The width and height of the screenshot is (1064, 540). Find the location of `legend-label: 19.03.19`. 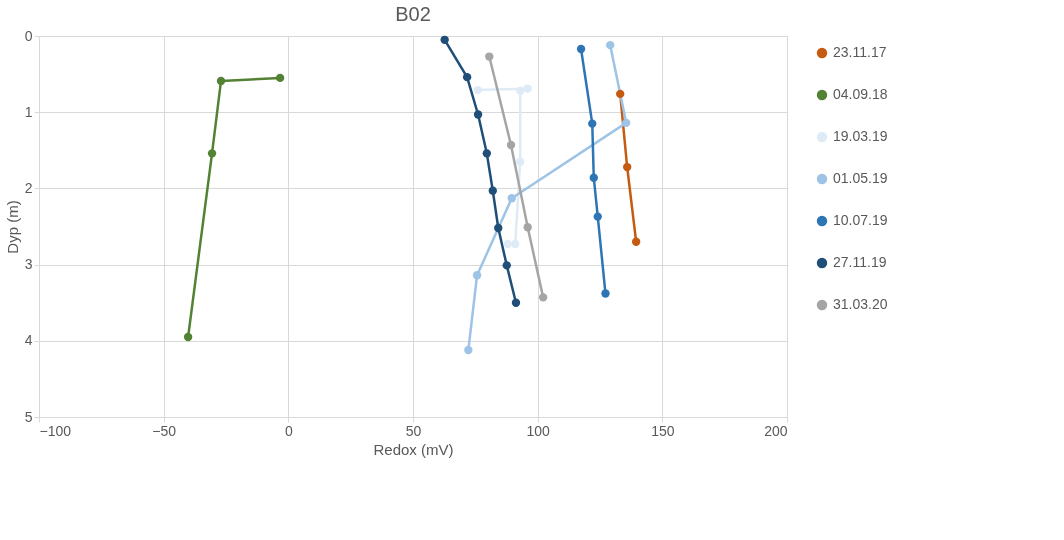

legend-label: 19.03.19 is located at coordinates (860, 136).